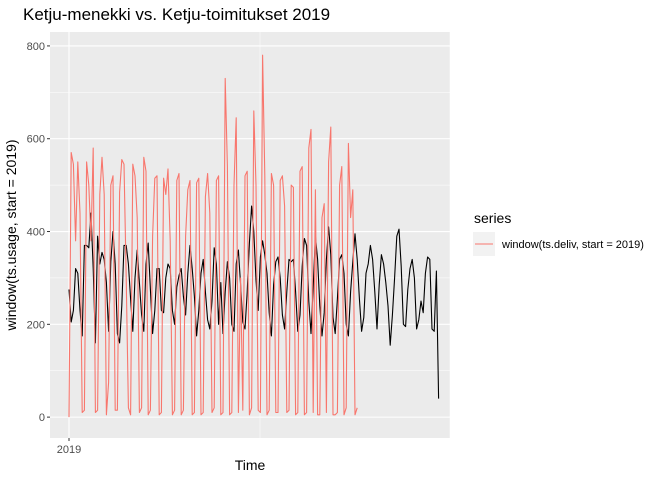 This screenshot has width=672, height=480. What do you see at coordinates (42, 418) in the screenshot?
I see `y-tick-label: 0` at bounding box center [42, 418].